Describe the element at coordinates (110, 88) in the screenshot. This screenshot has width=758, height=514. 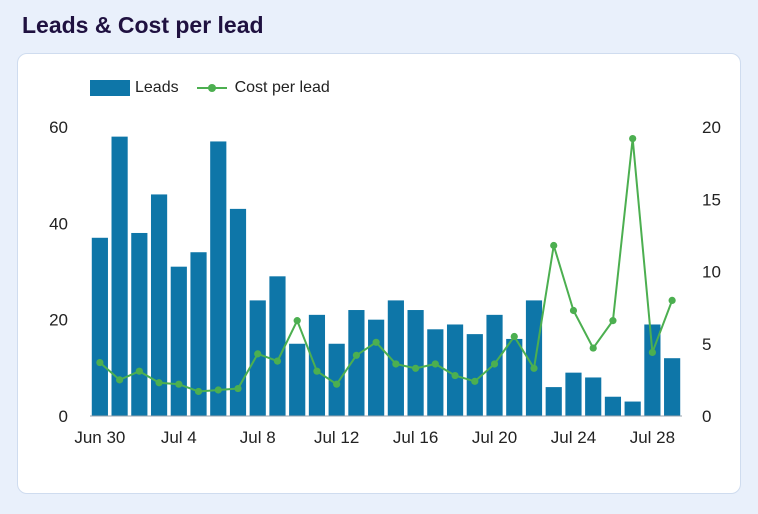
I see `leads-swatch` at that location.